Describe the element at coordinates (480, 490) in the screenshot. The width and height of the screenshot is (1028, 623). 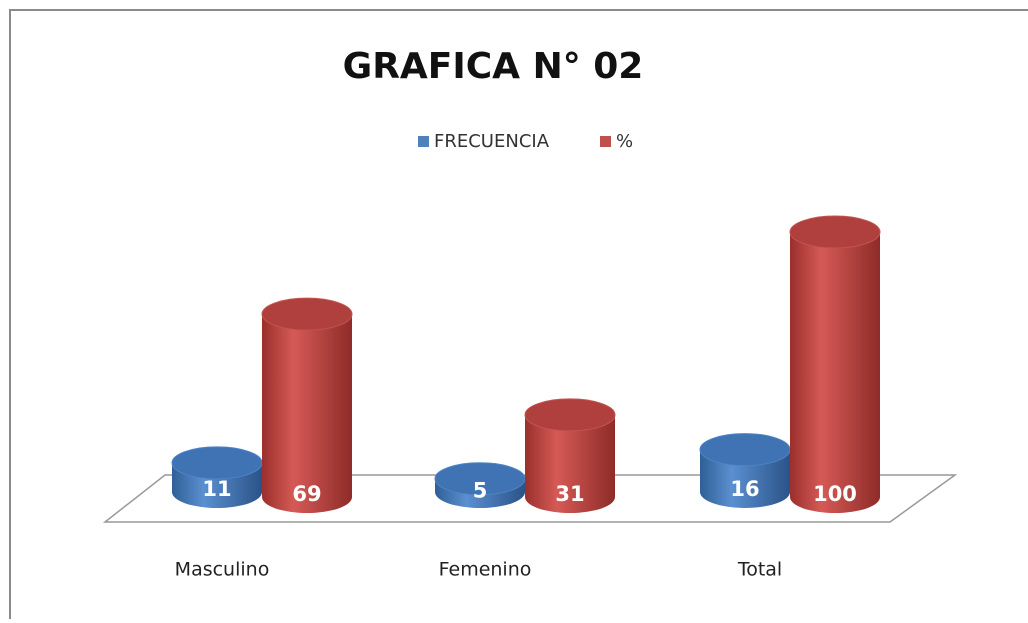
I see `data-label: 5` at that location.